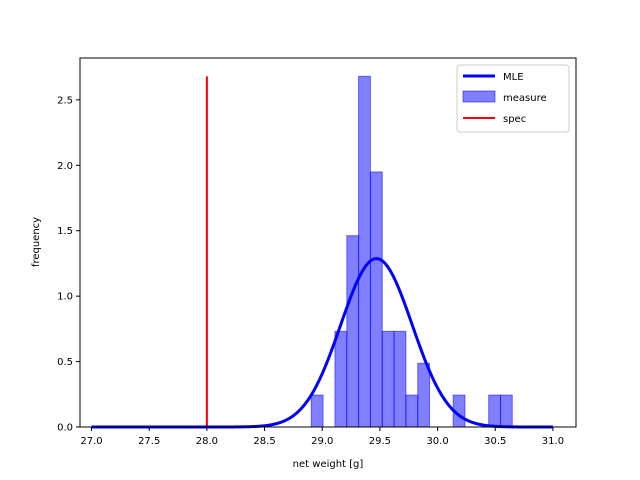 The height and width of the screenshot is (480, 640). Describe the element at coordinates (513, 77) in the screenshot. I see `legend-mle-label: MLE` at that location.